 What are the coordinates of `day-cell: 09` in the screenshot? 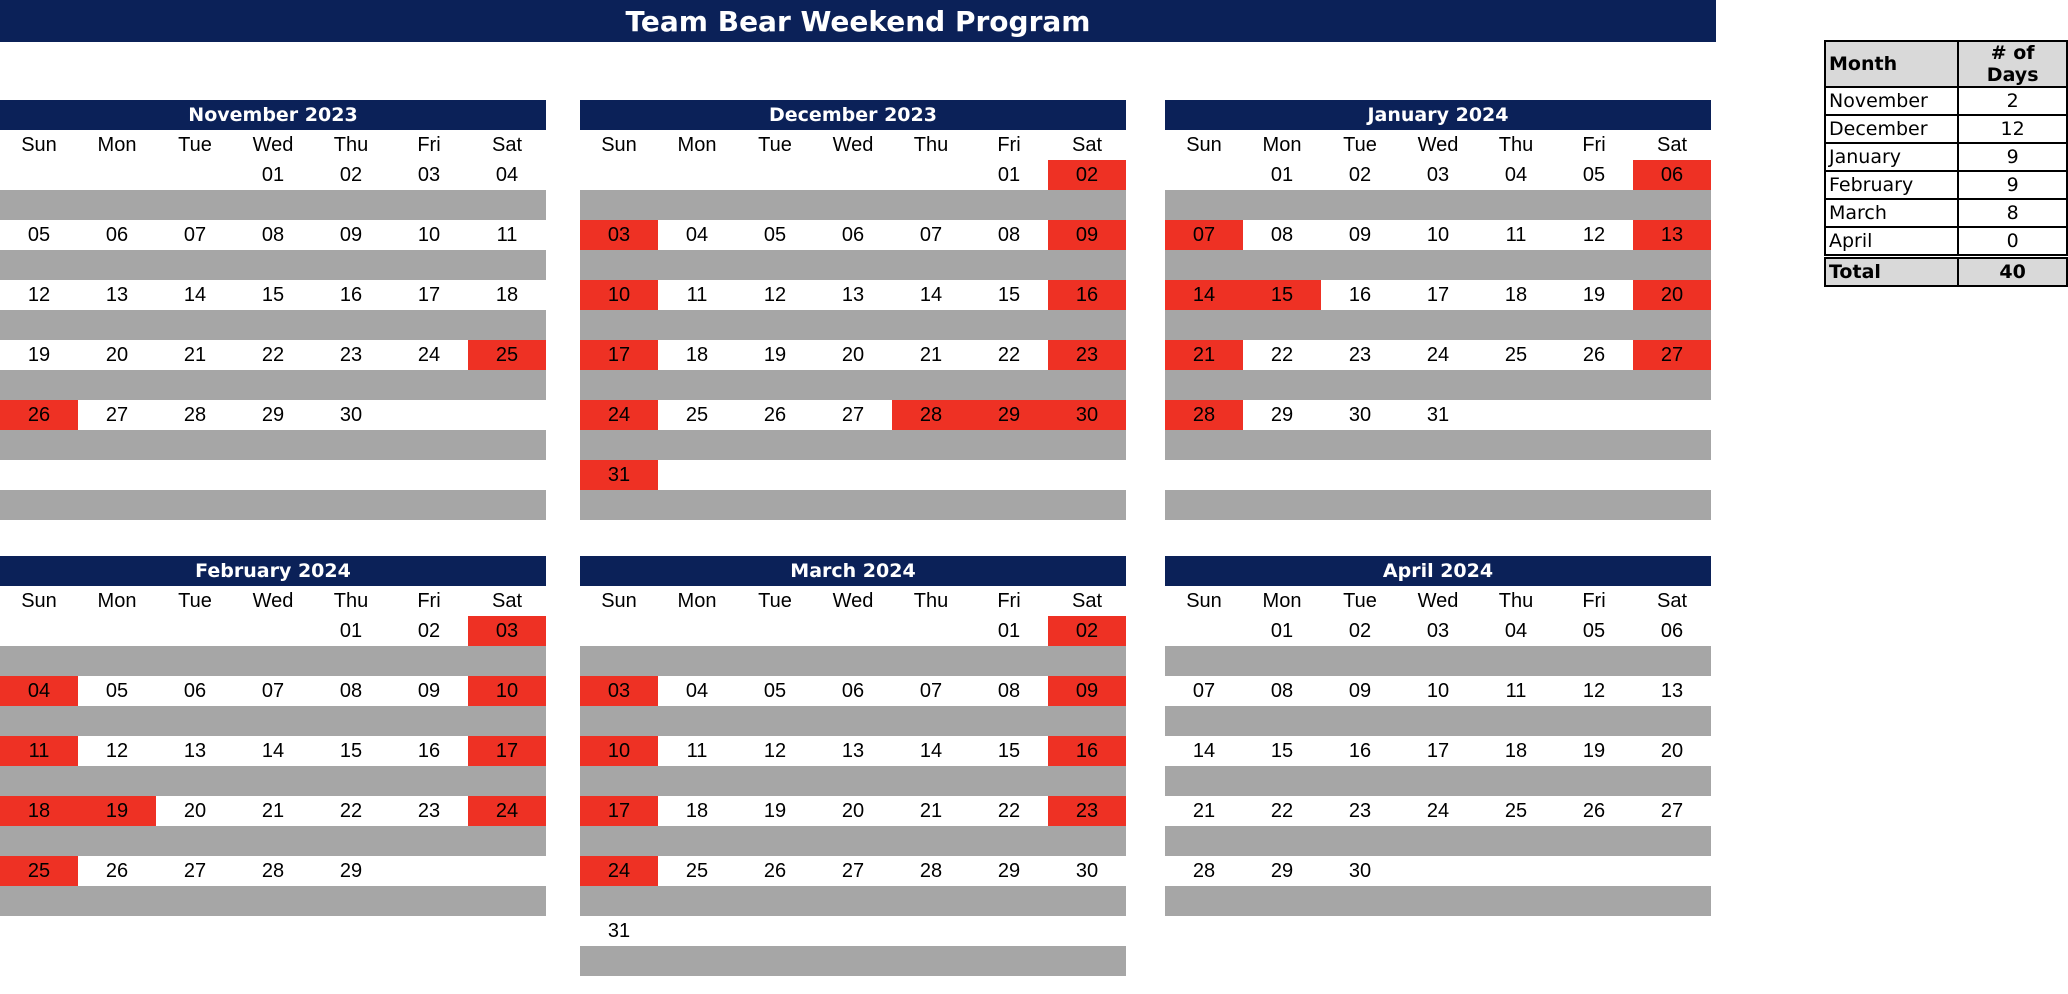 It's located at (351, 235).